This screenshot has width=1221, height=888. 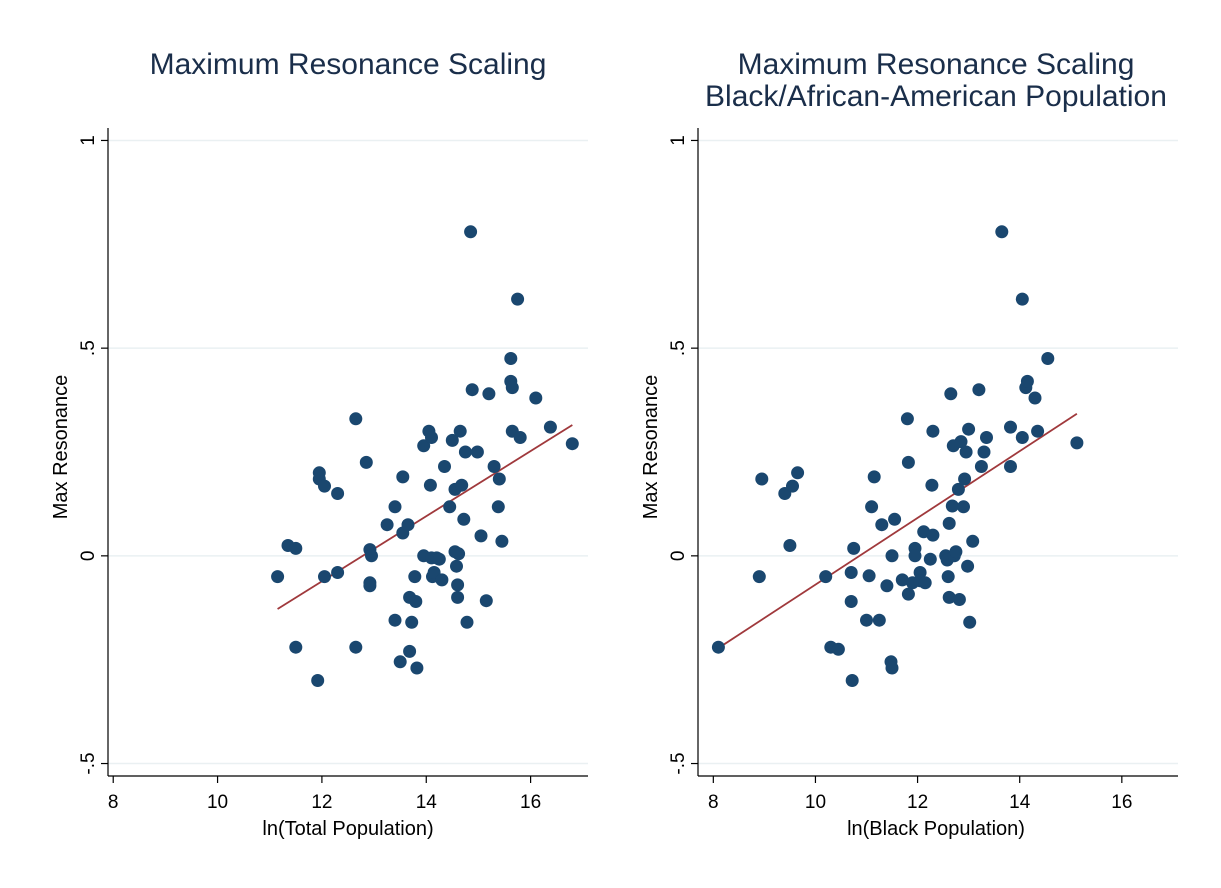 What do you see at coordinates (1020, 802) in the screenshot?
I see `x-tick-label: 14` at bounding box center [1020, 802].